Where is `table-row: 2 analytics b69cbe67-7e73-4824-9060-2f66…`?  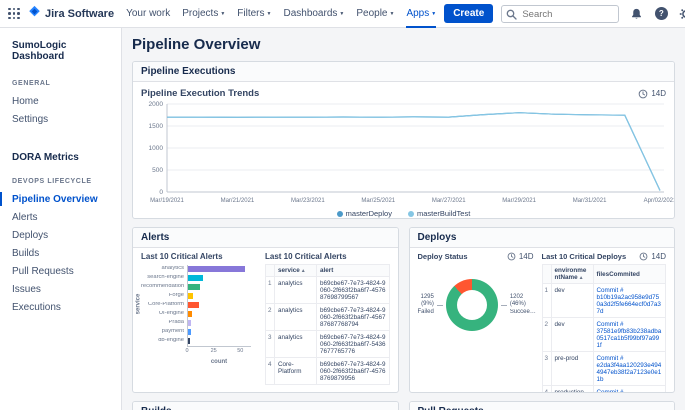
table-row: 2 analytics b69cbe67-7e73-4824-9060-2f66… is located at coordinates (327, 317).